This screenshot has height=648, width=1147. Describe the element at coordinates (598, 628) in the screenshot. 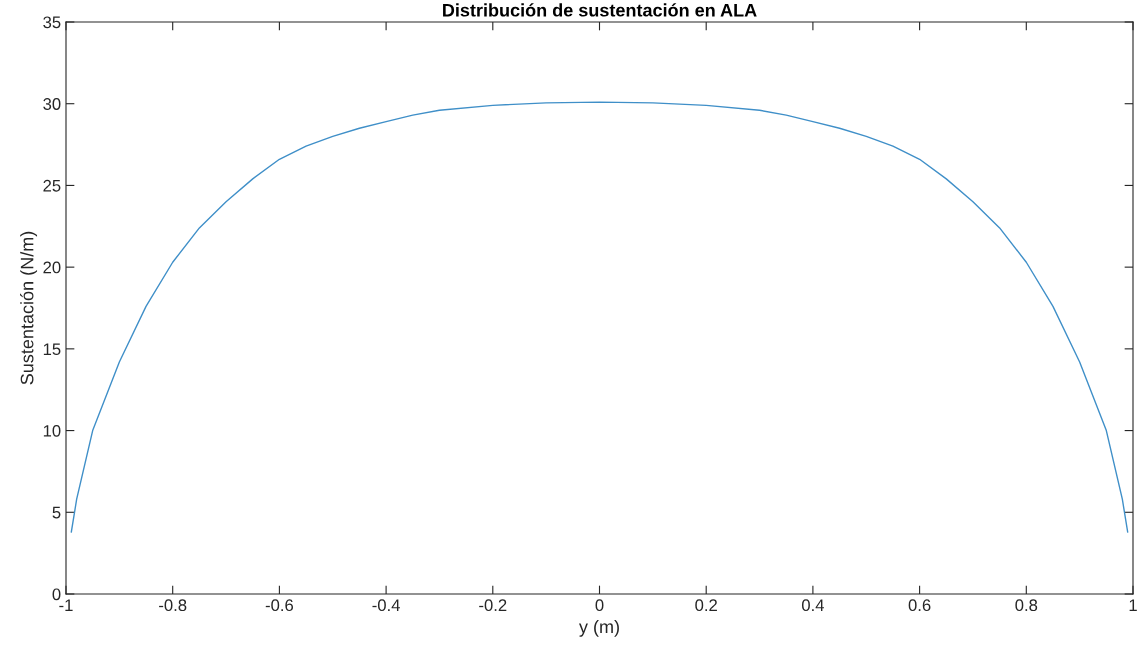

I see `x-axis-title: y (m)` at that location.